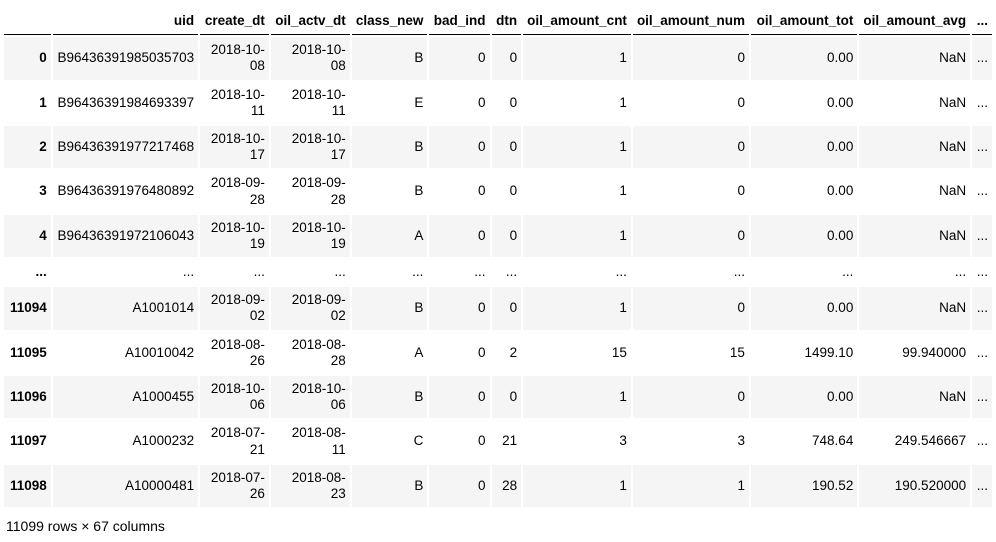 The image size is (996, 542). What do you see at coordinates (915, 22) in the screenshot?
I see `column-header-oil-amount-avg: oil_amount_avg` at bounding box center [915, 22].